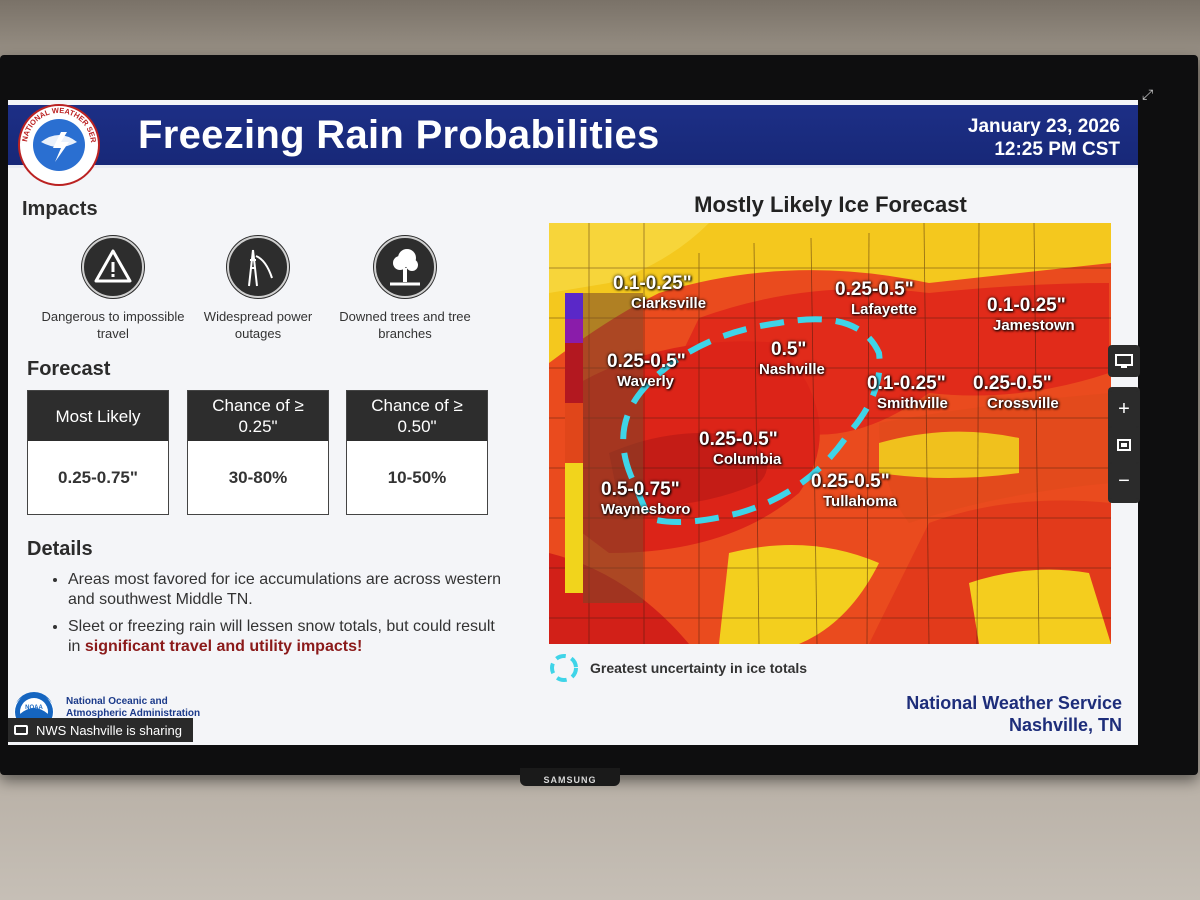  I want to click on room-ceiling, so click(600, 30).